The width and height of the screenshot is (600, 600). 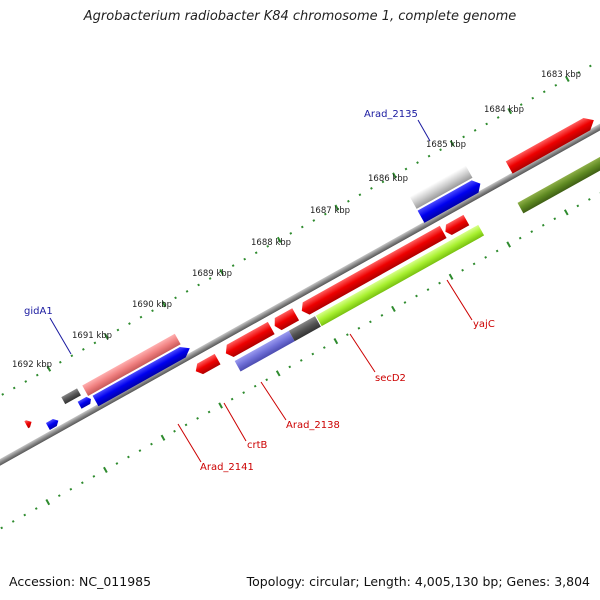 What do you see at coordinates (32, 365) in the screenshot?
I see `kbp-label: 1692 kbp` at bounding box center [32, 365].